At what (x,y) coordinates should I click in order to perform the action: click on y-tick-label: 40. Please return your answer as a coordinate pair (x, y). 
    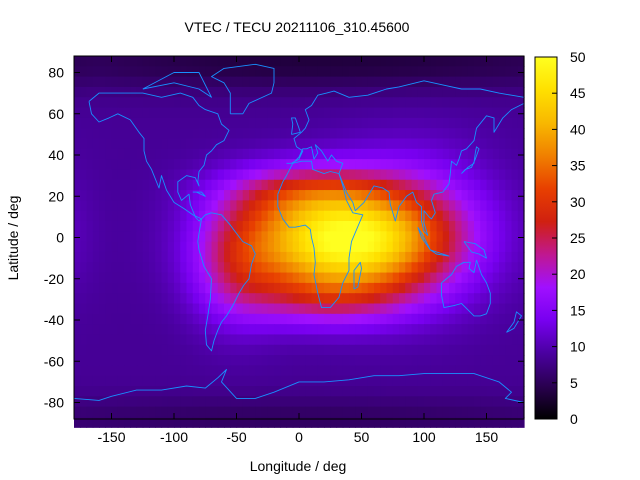
    Looking at the image, I should click on (56, 155).